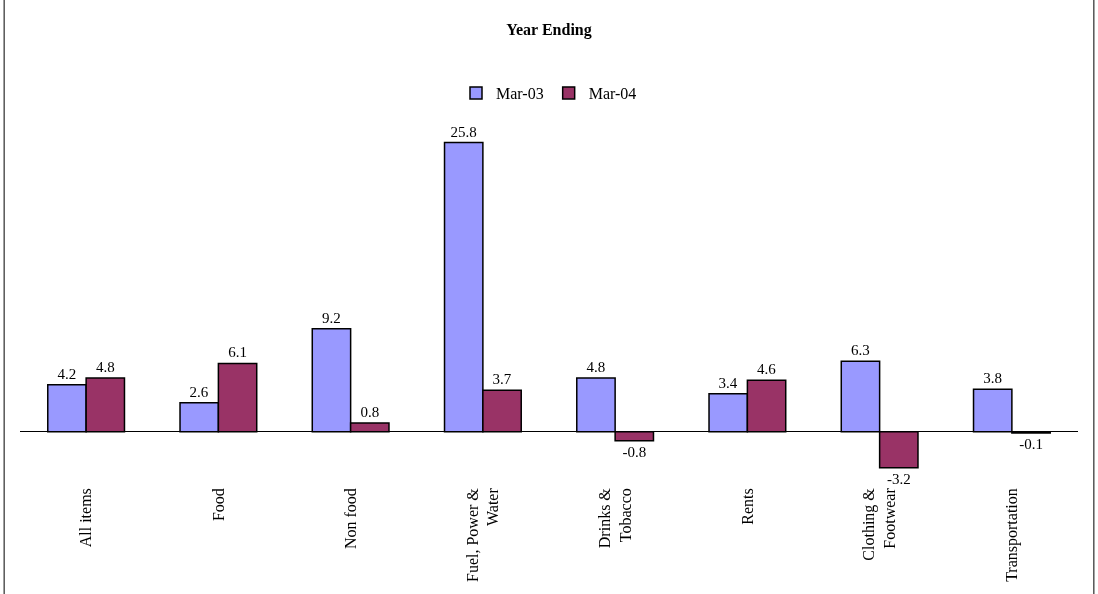  I want to click on data-label: -0.1, so click(1031, 443).